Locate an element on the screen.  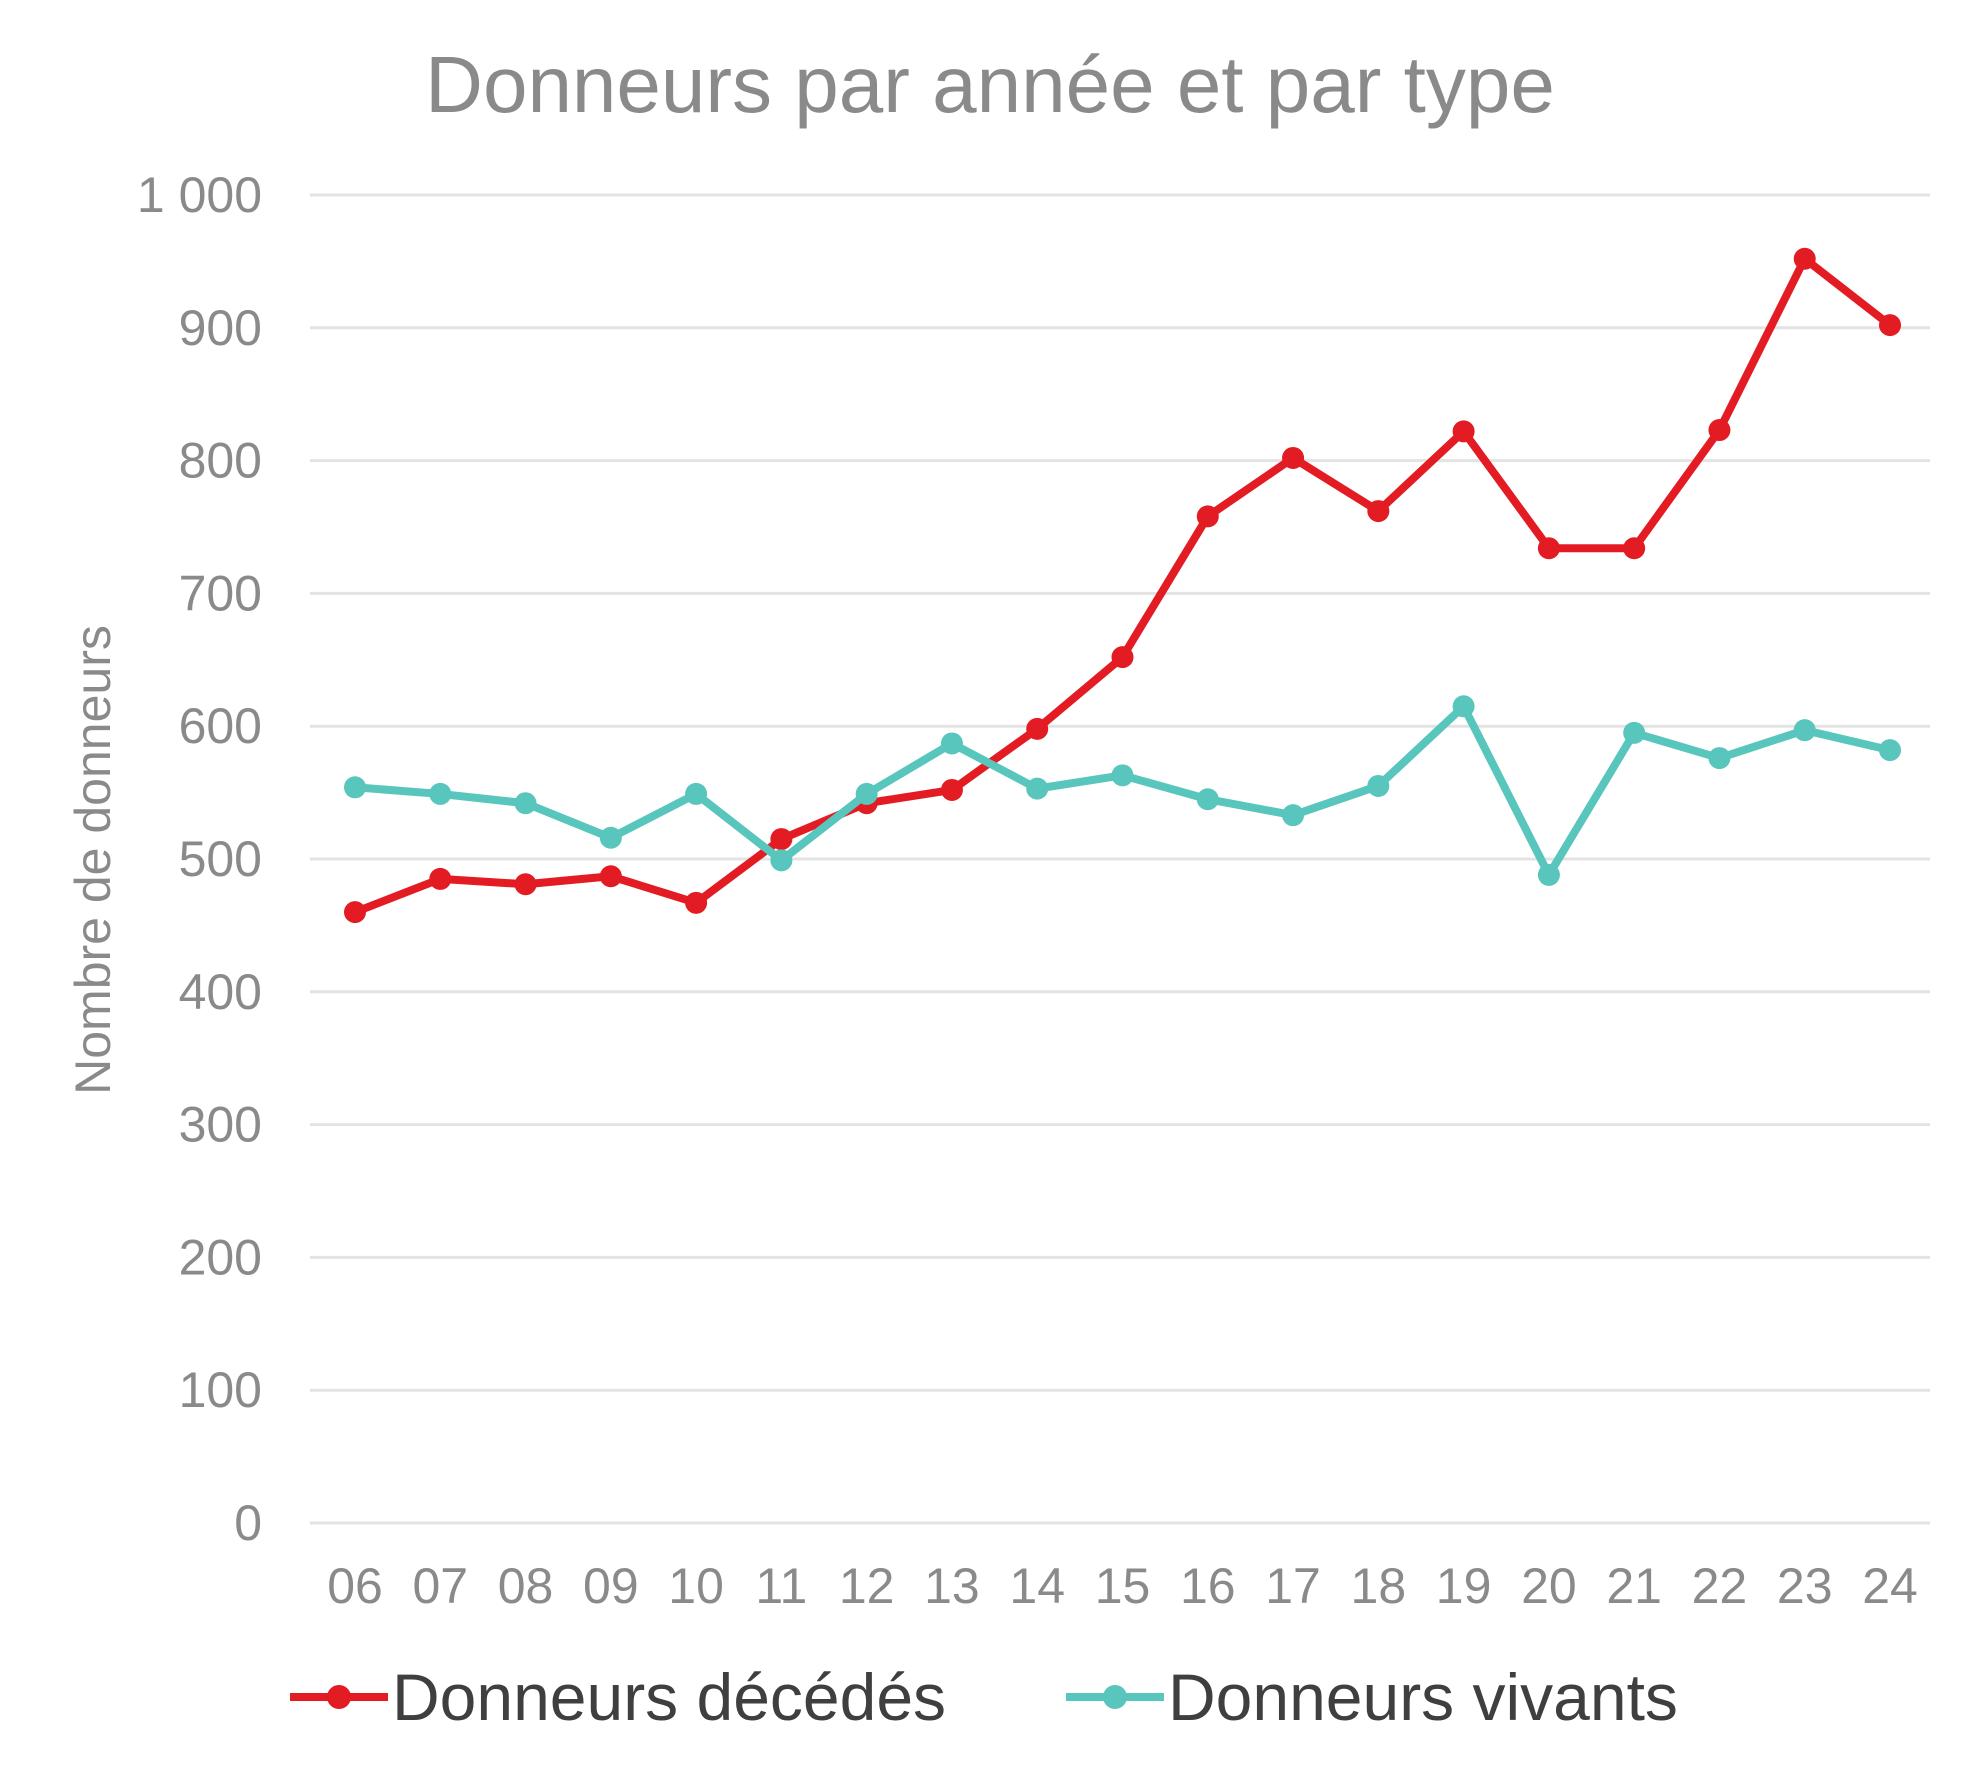
legend-label: Donneurs décédés is located at coordinates (669, 1697).